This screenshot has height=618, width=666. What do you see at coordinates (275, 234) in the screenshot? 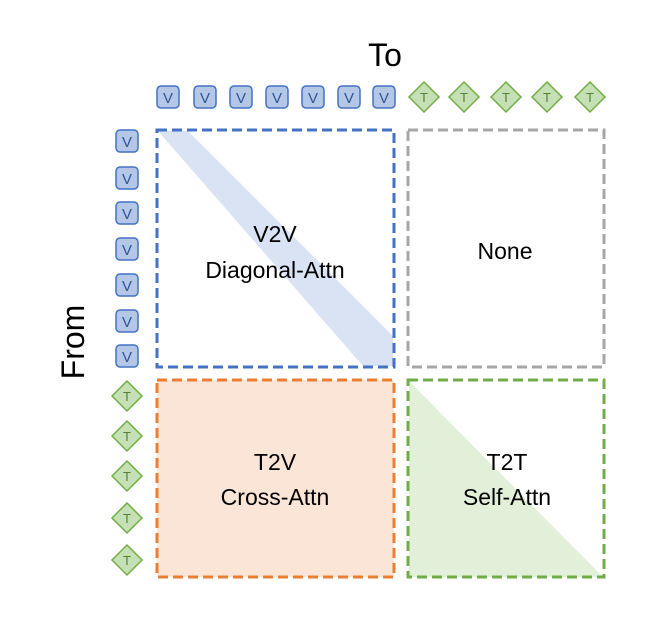
I see `v2v-title: V2V` at bounding box center [275, 234].